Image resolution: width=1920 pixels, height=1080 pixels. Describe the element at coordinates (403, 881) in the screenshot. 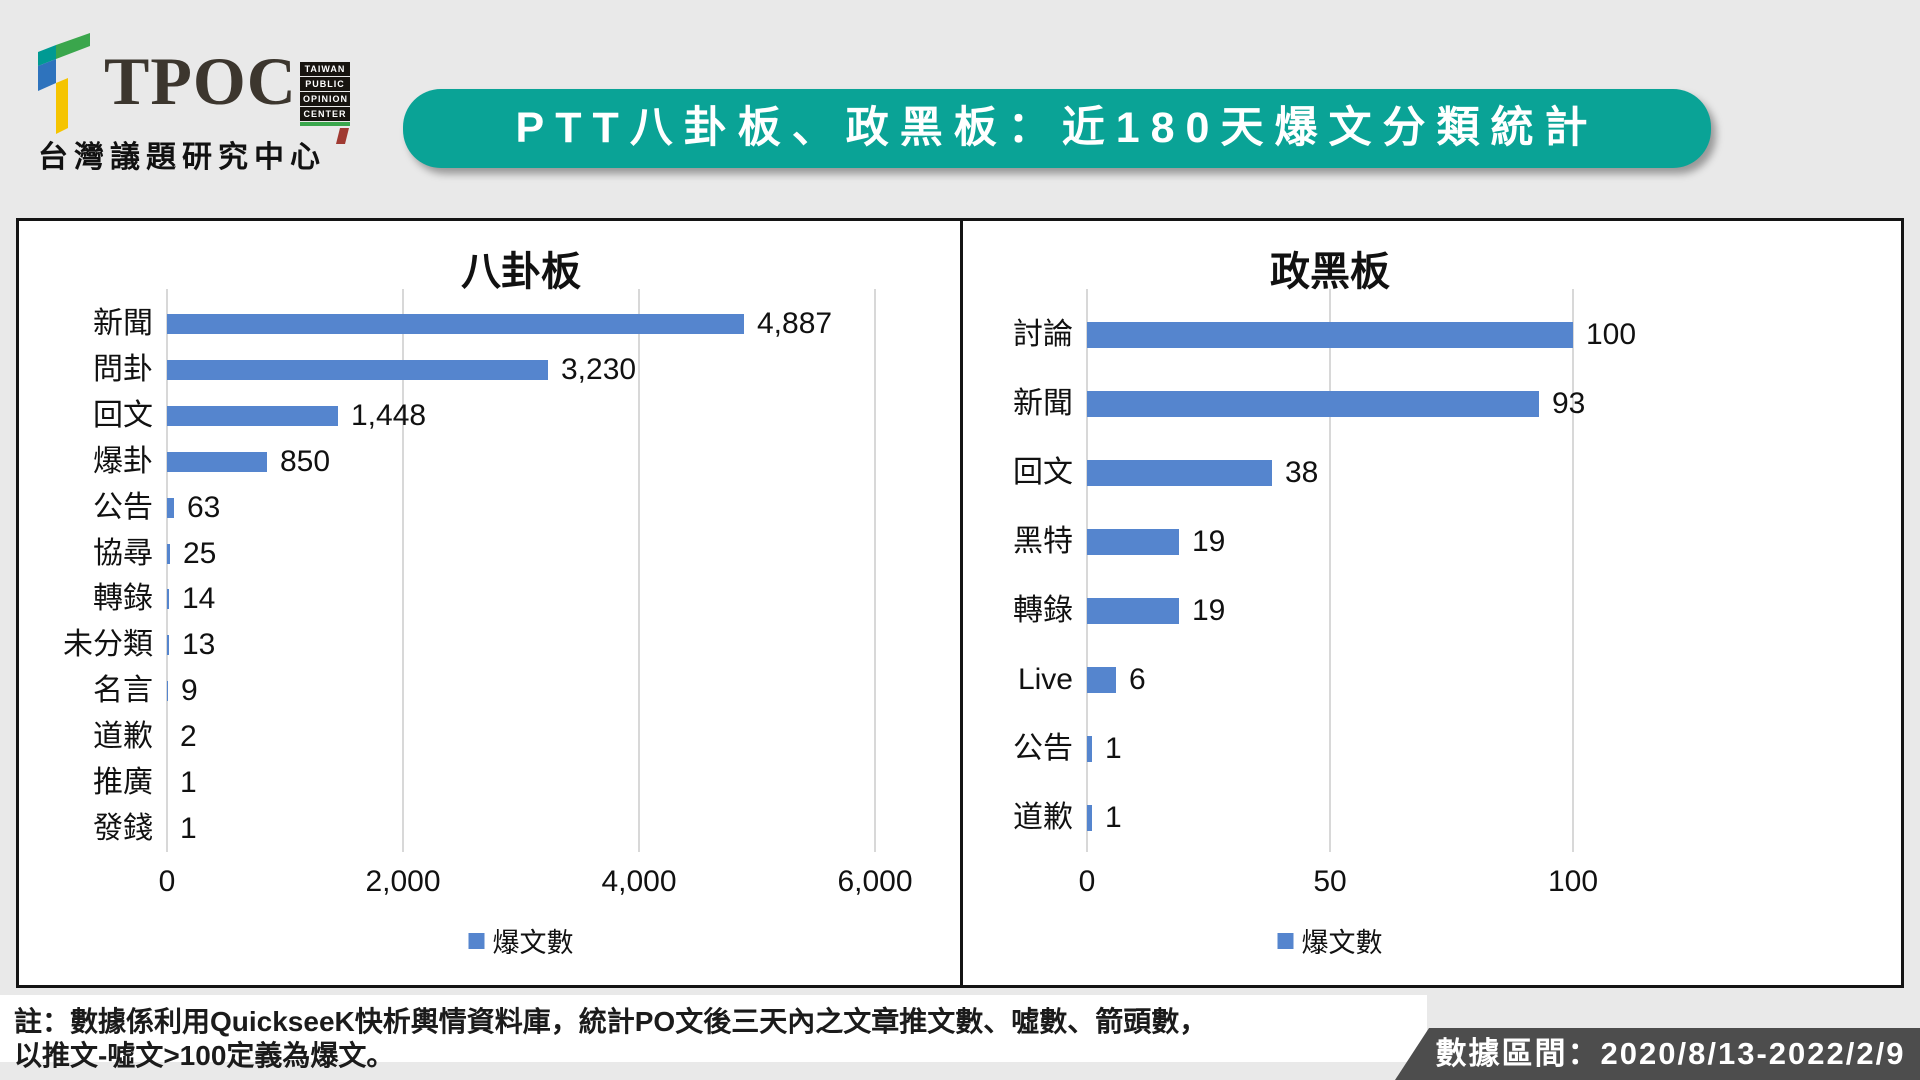

I see `axis-tick-label: 2,000` at that location.